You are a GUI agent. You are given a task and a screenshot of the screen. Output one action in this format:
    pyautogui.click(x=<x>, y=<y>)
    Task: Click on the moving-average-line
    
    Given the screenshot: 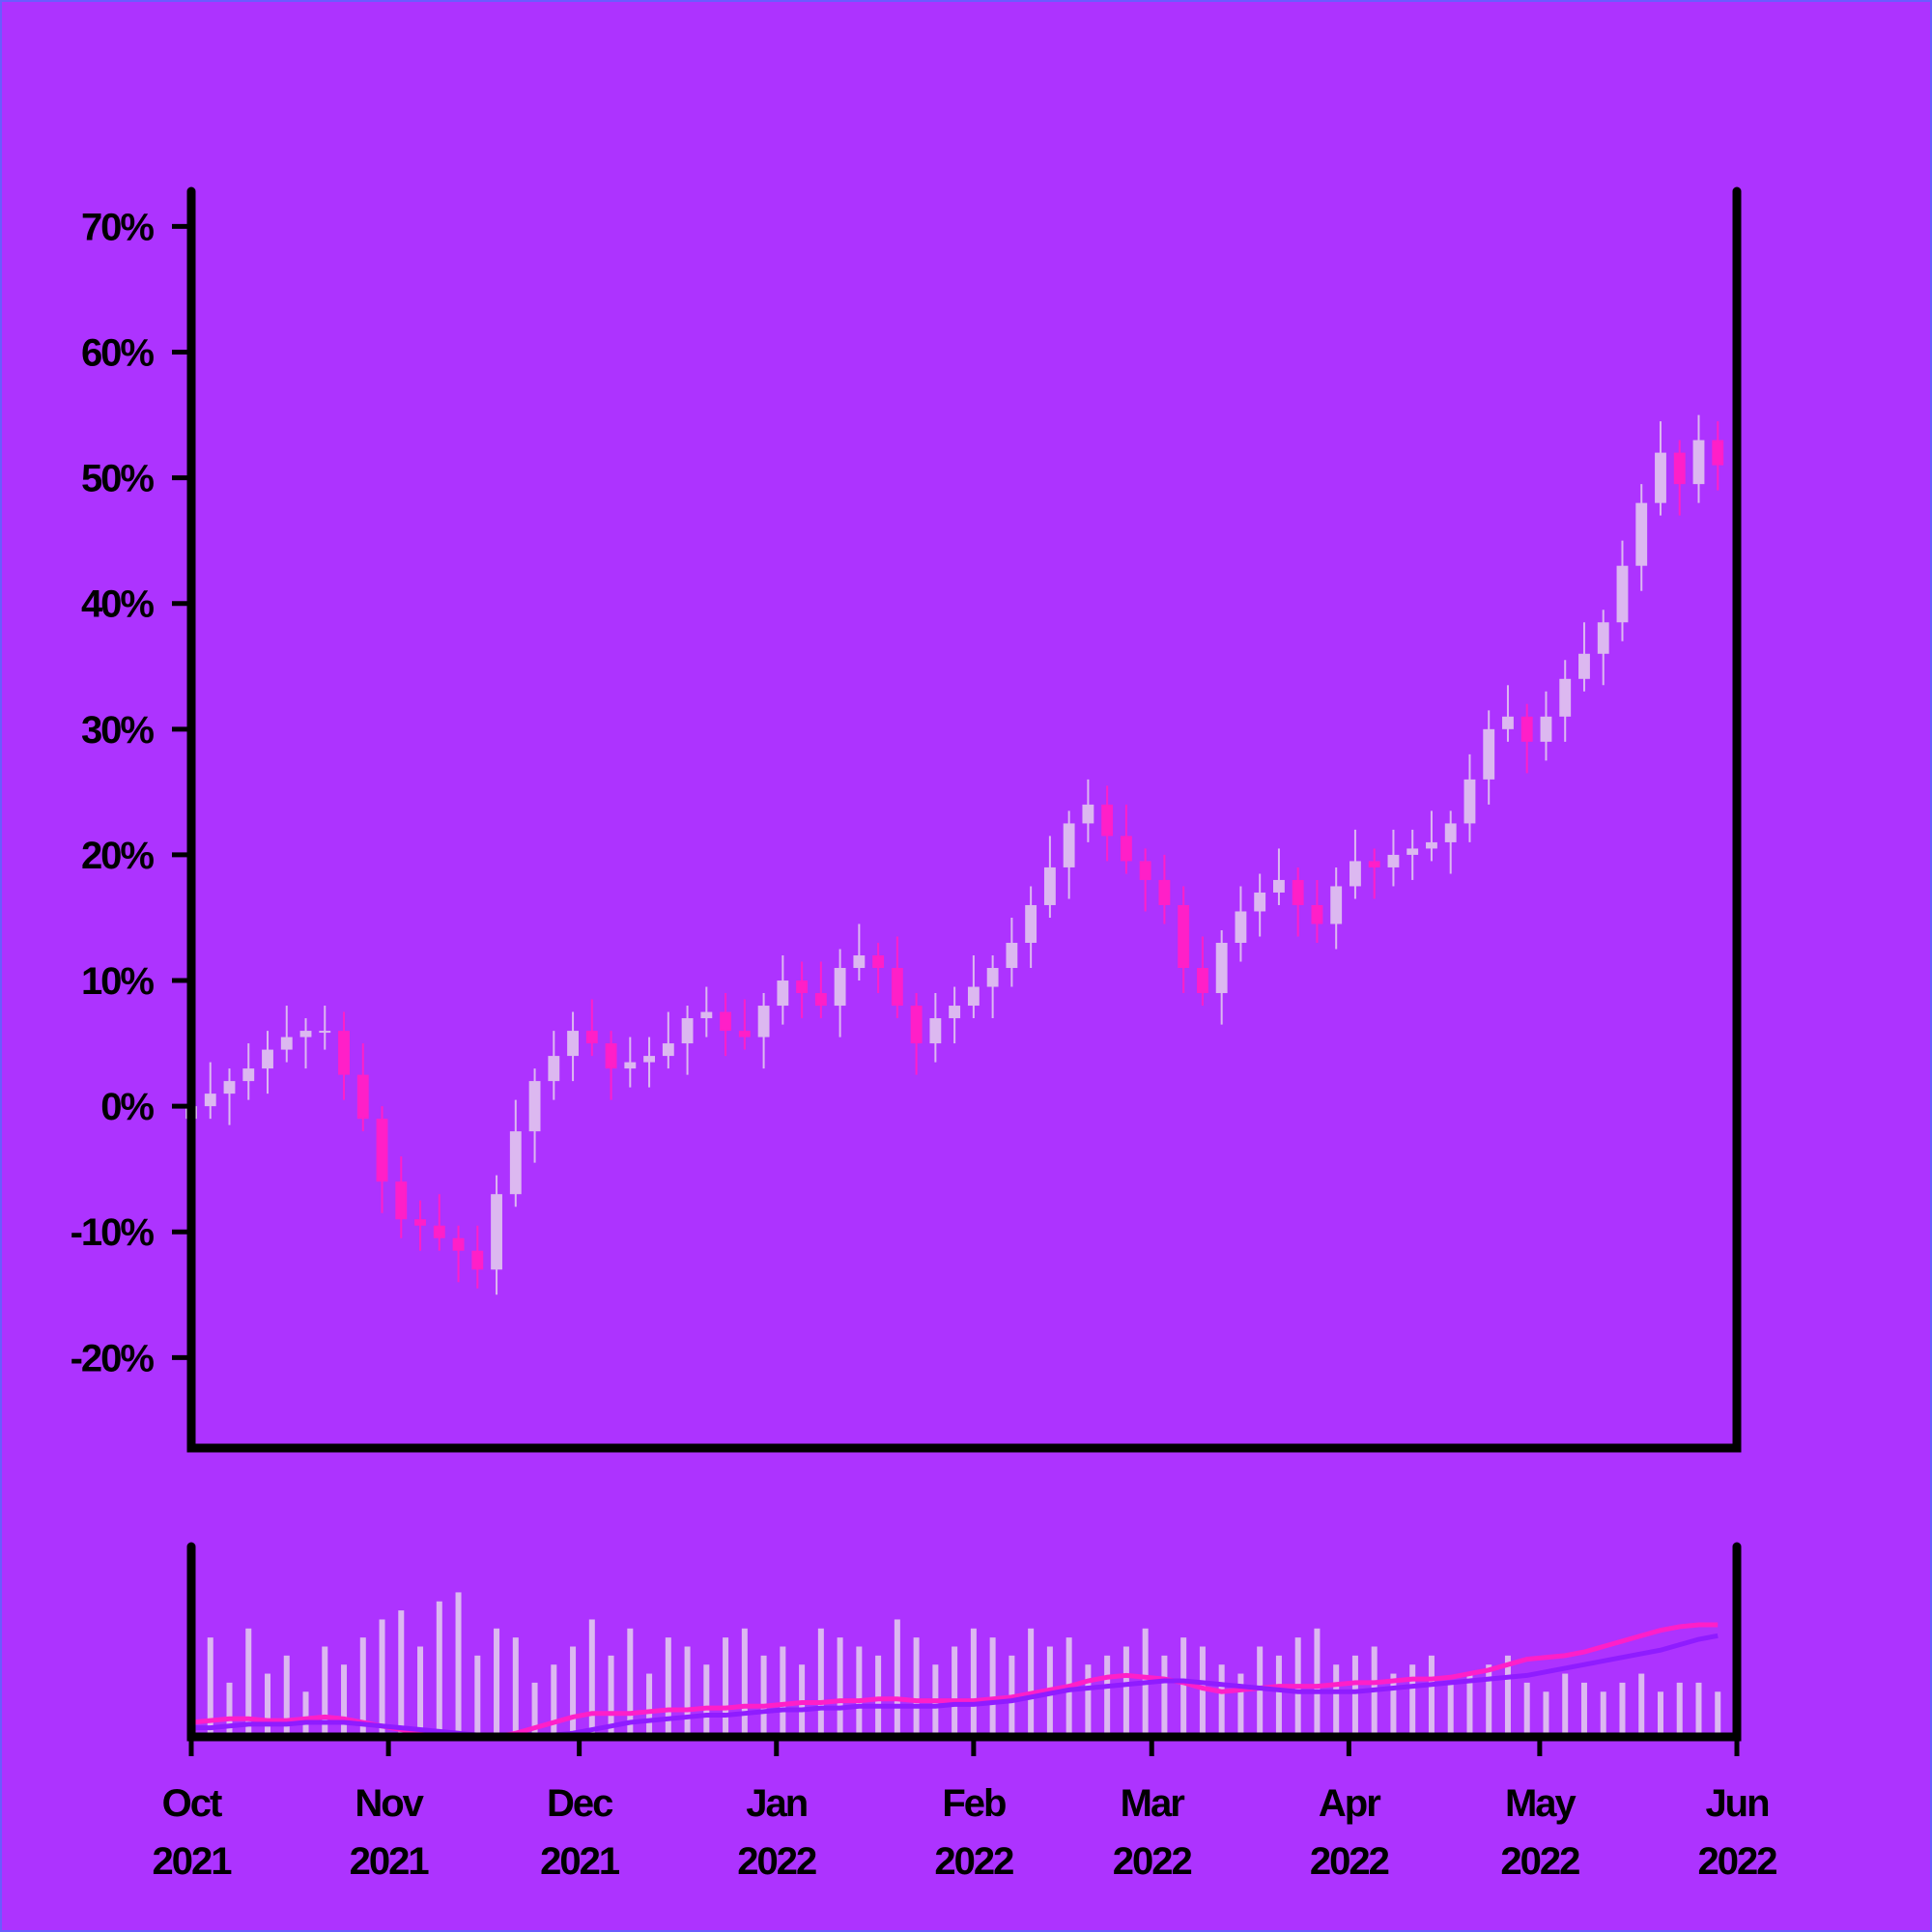 What is the action you would take?
    pyautogui.click(x=955, y=1686)
    